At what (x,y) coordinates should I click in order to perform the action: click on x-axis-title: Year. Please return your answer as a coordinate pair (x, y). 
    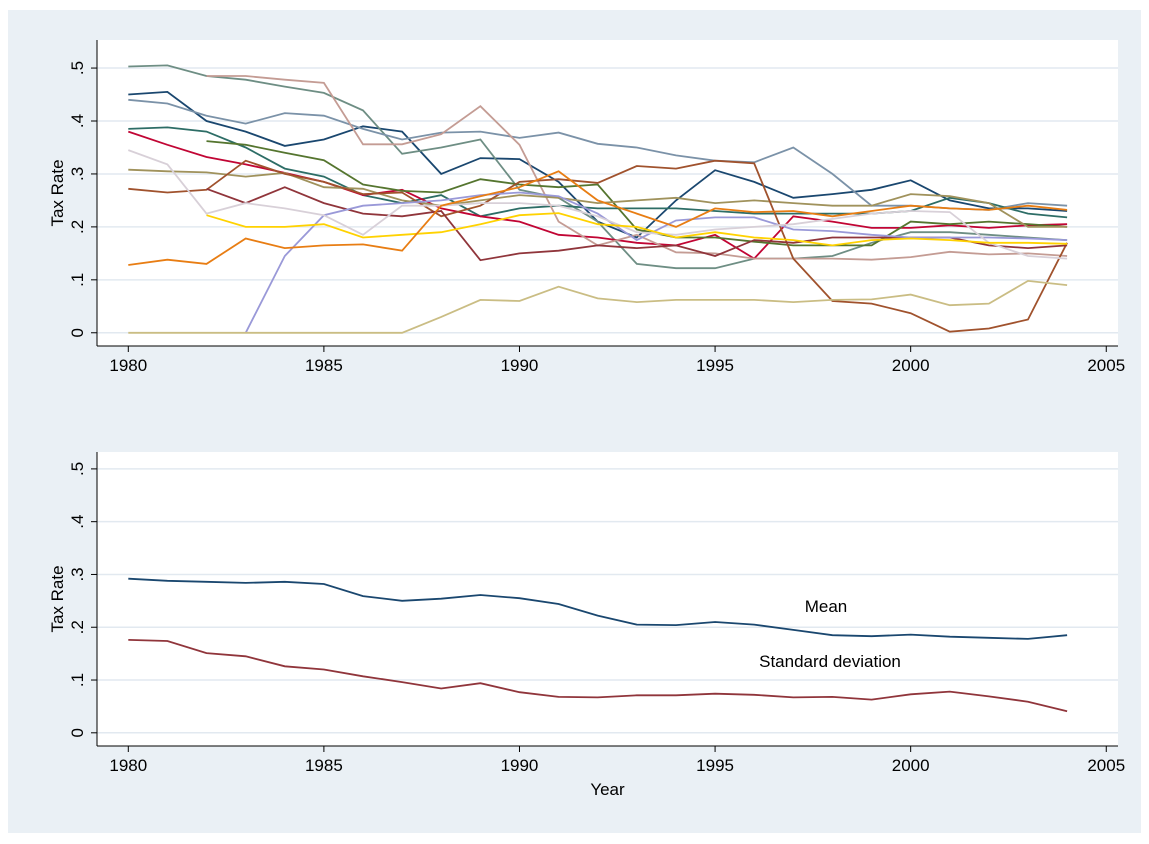
    Looking at the image, I should click on (607, 789).